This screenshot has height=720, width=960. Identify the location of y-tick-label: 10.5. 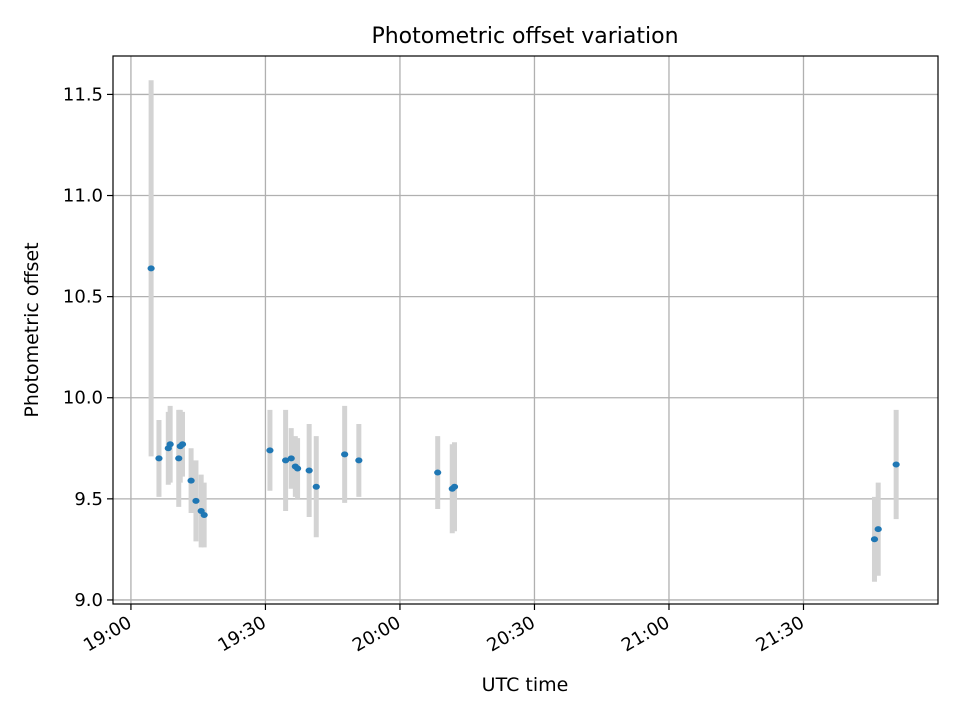
(83, 297).